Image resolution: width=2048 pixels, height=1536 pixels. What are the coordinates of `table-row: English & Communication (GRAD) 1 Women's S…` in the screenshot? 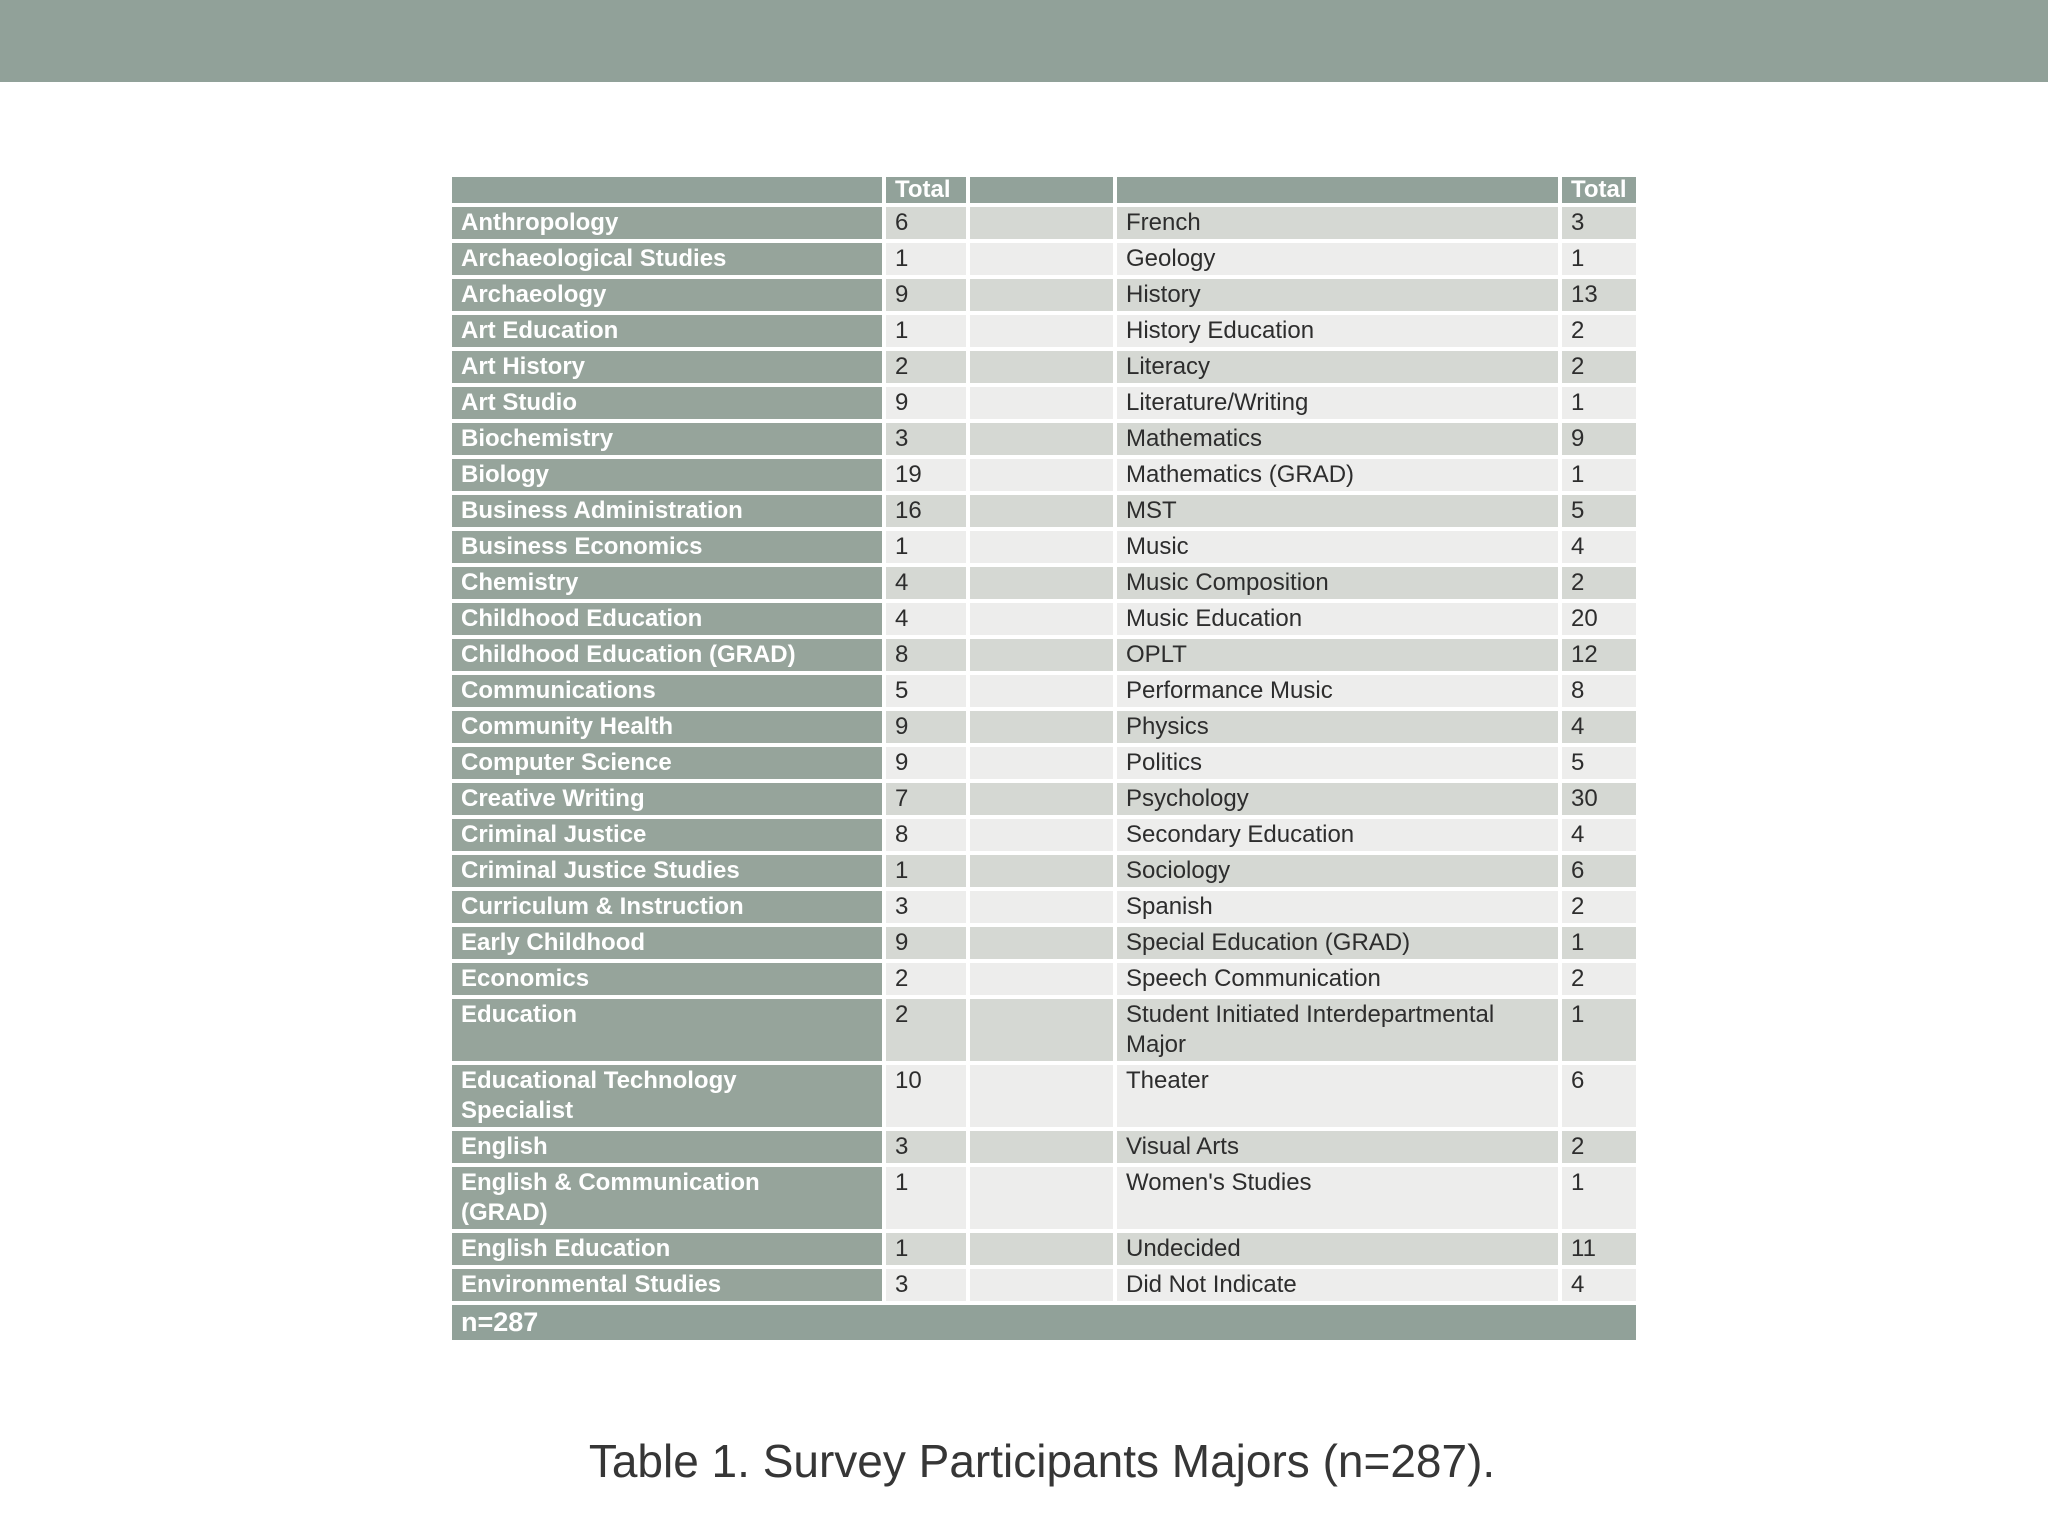 It's located at (1044, 1198).